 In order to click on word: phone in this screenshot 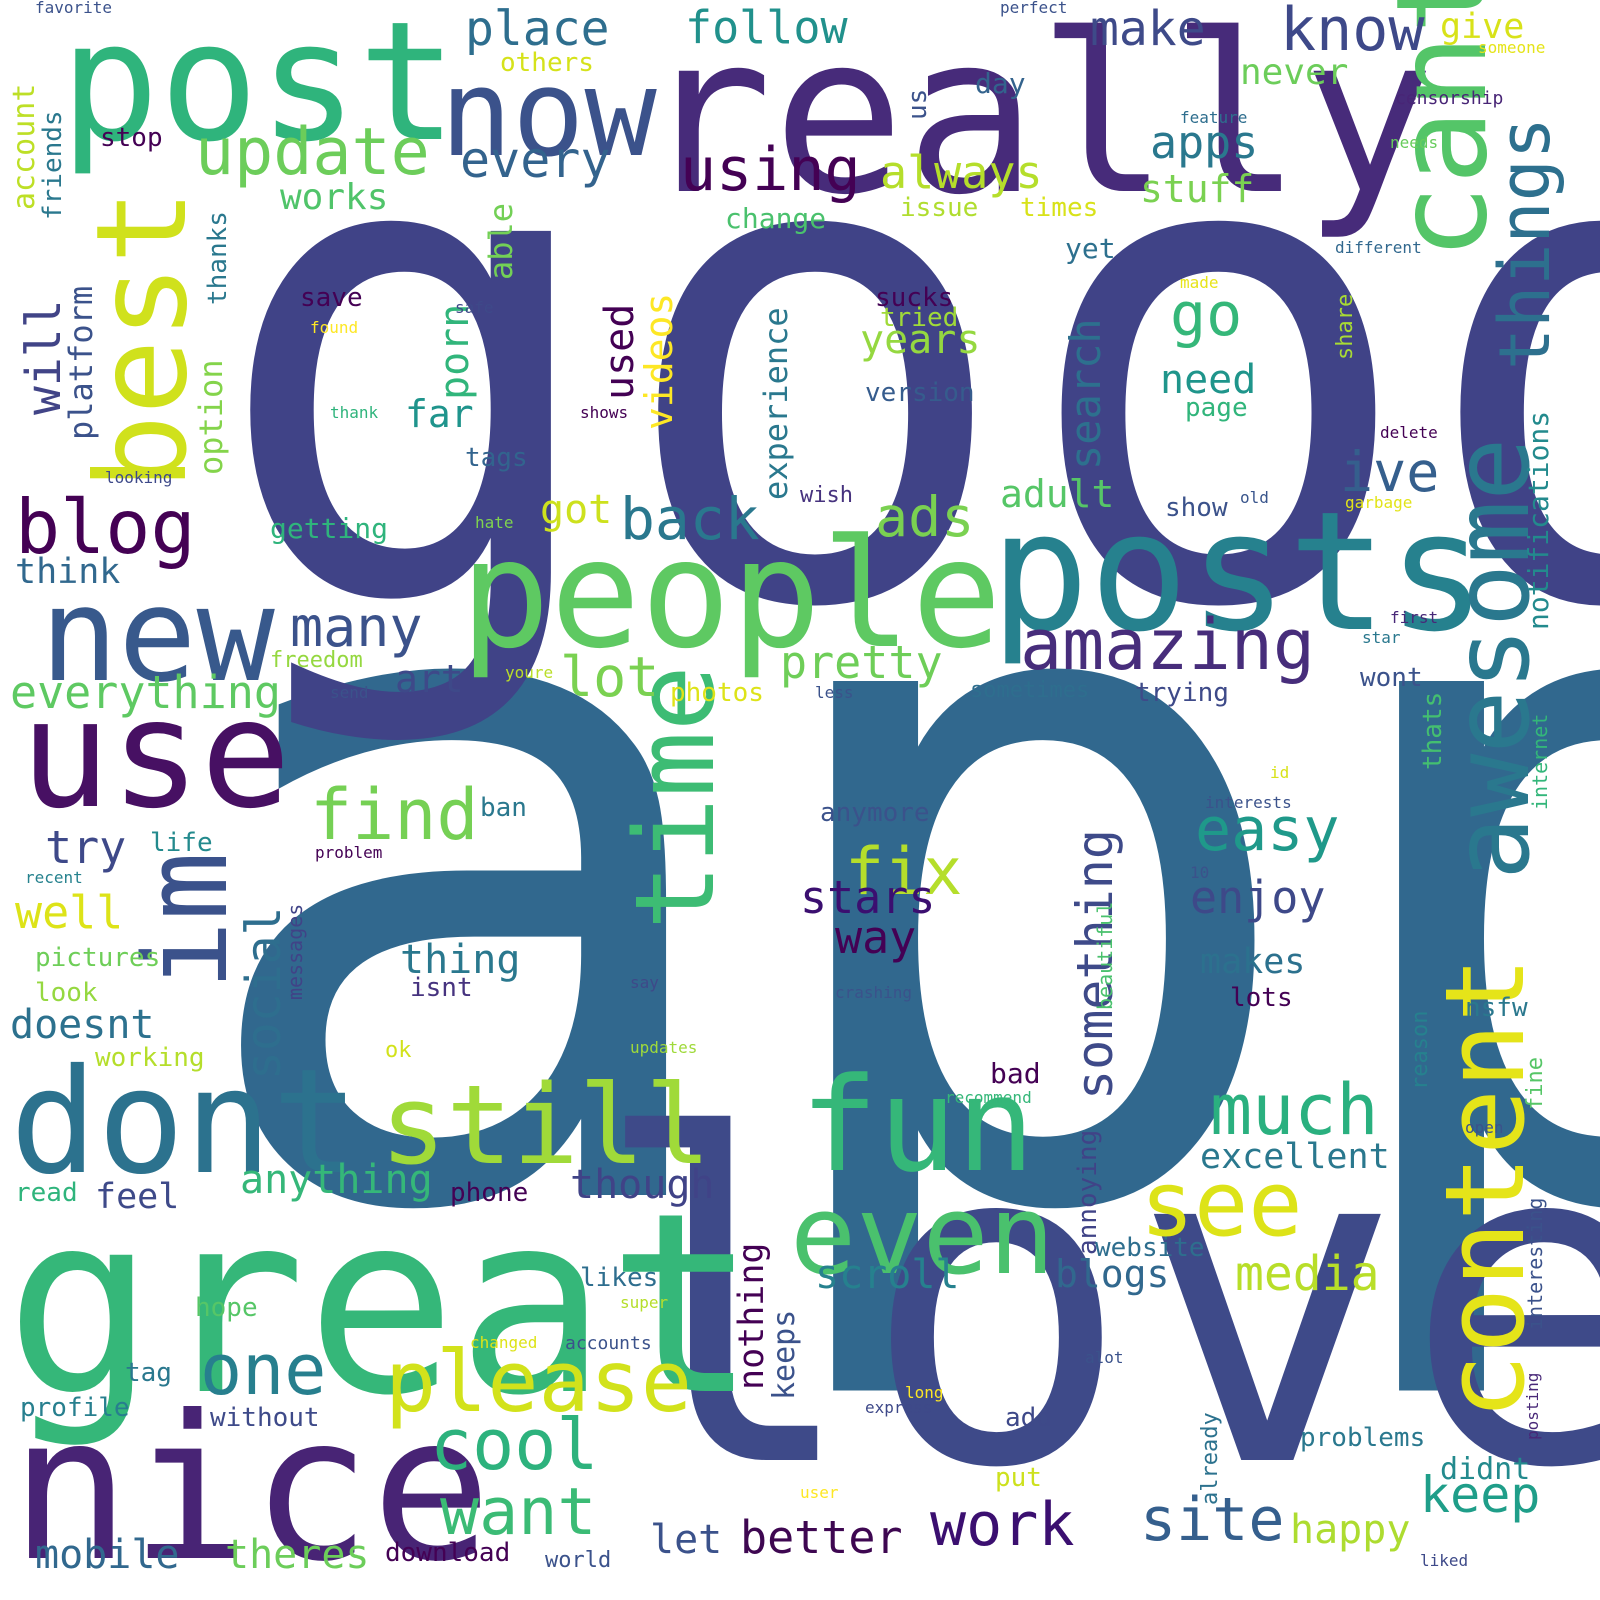, I will do `click(489, 1193)`.